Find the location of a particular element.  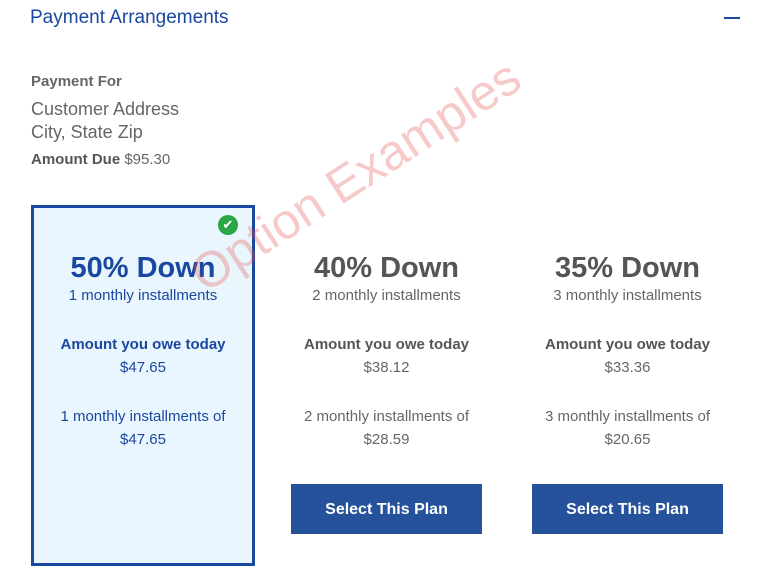

amount-due-label: Amount Due is located at coordinates (76, 159).